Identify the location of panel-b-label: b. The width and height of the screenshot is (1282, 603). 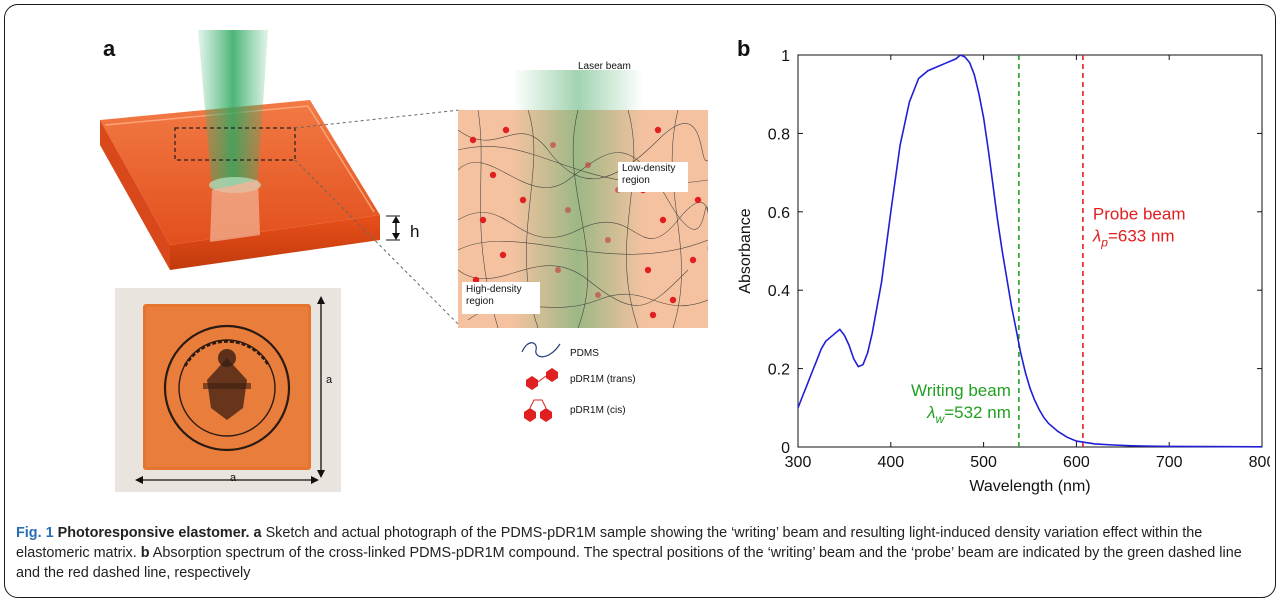
(744, 48).